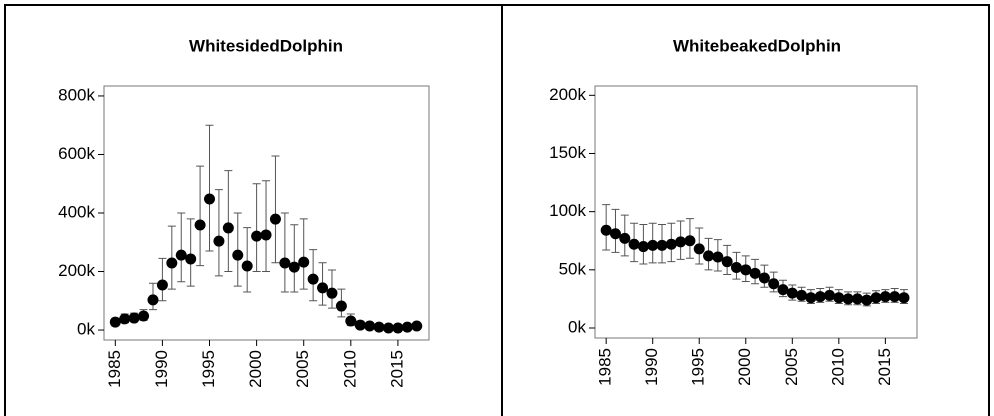 Image resolution: width=994 pixels, height=416 pixels. What do you see at coordinates (208, 369) in the screenshot?
I see `x-tick-label: 1995` at bounding box center [208, 369].